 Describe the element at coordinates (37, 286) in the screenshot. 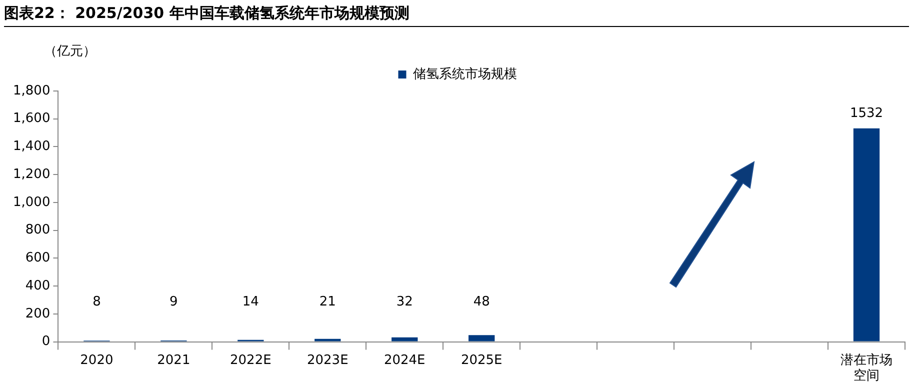

I see `y-tick-label: 400` at that location.